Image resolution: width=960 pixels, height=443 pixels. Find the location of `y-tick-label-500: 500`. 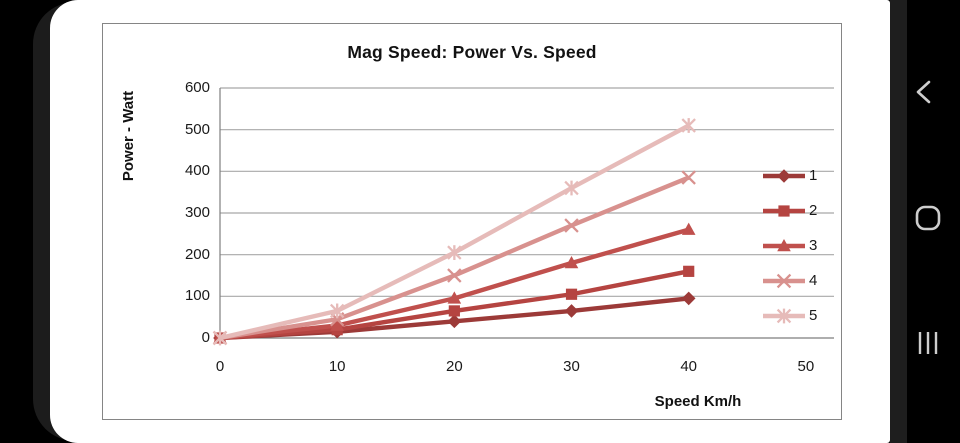

y-tick-label-500: 500 is located at coordinates (197, 129).